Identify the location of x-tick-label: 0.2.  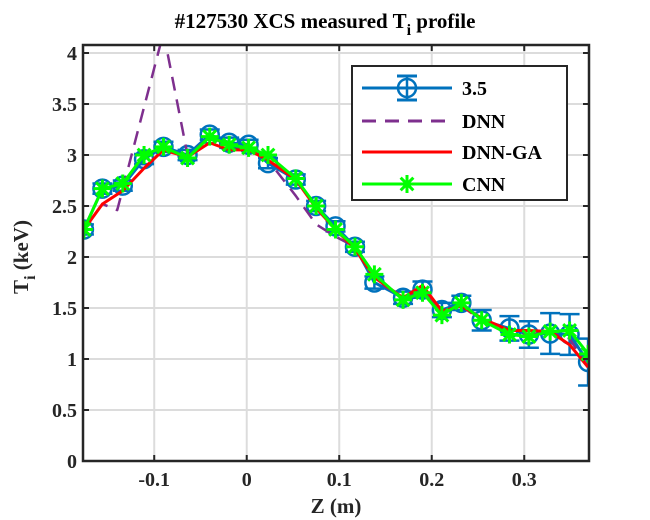
(431, 480).